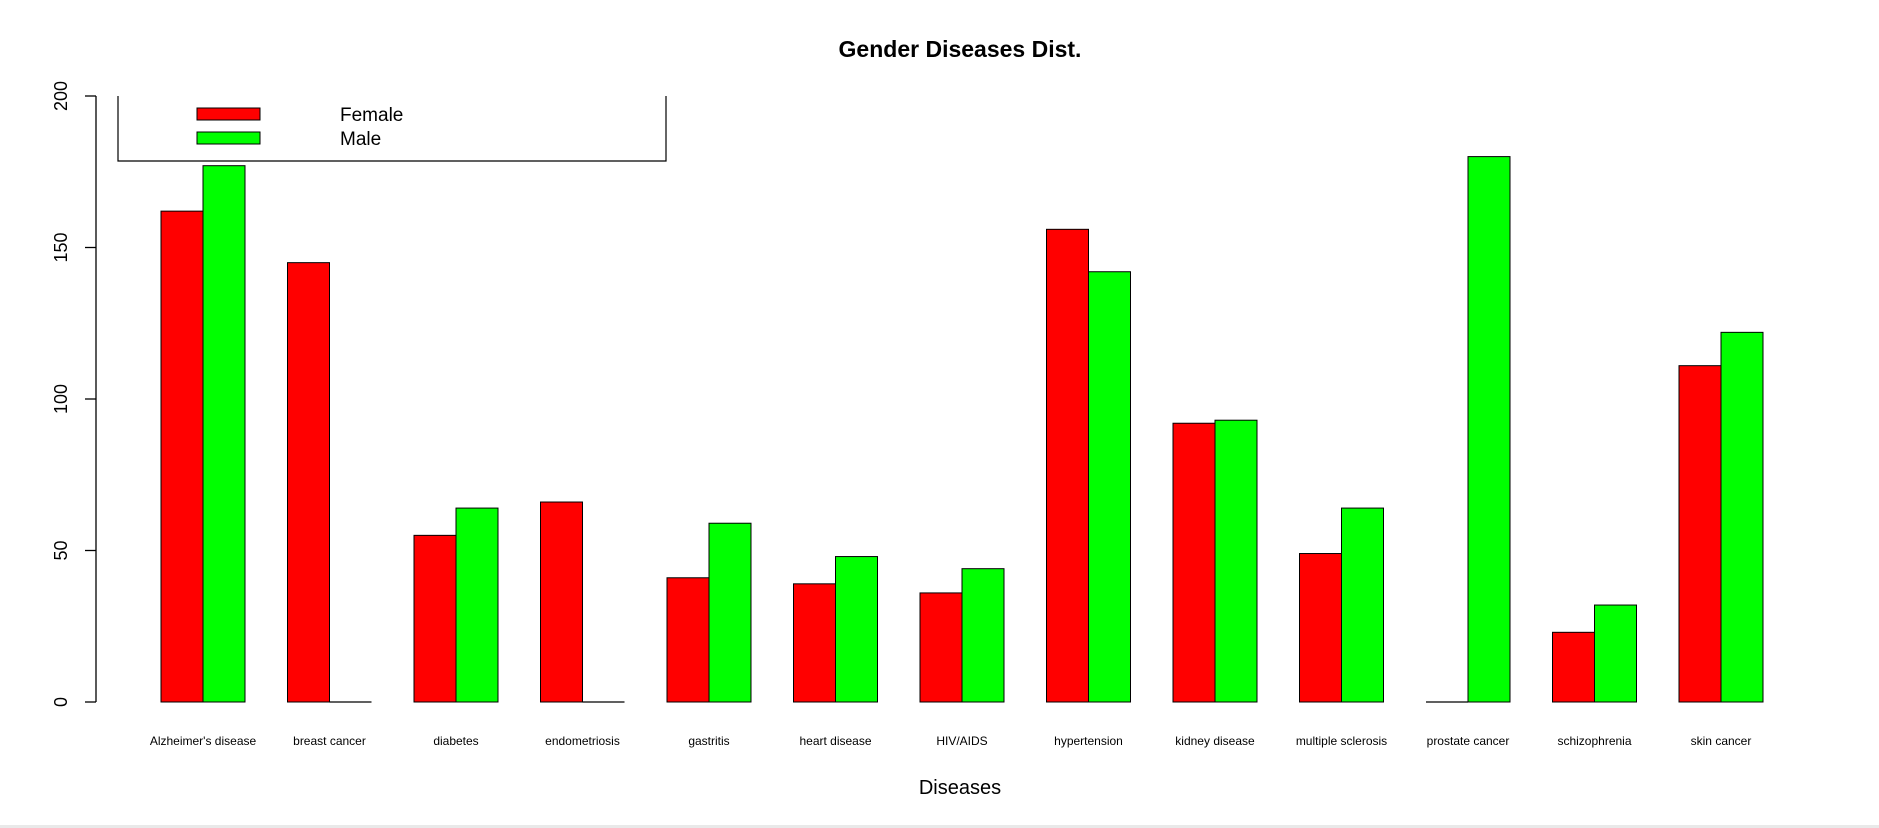  What do you see at coordinates (939, 826) in the screenshot?
I see `bottom-divider` at bounding box center [939, 826].